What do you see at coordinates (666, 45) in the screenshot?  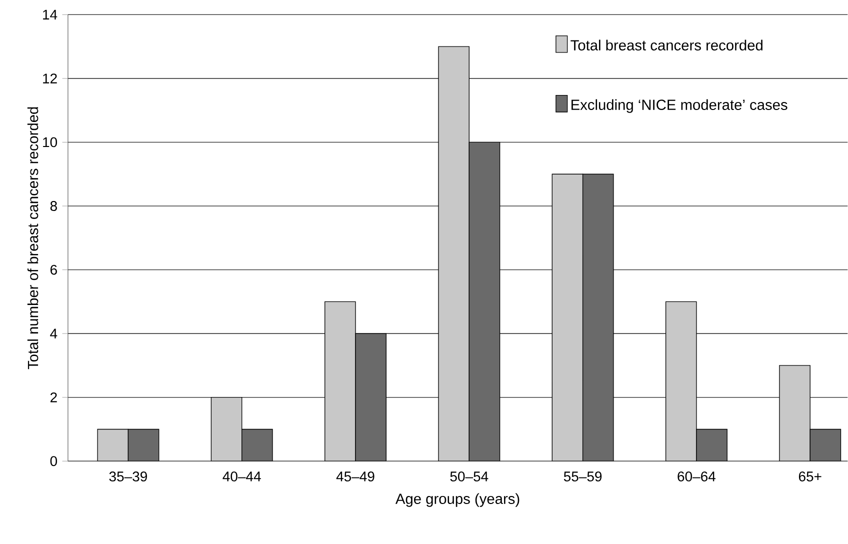 I see `legend-label: Total breast cancers recorded` at bounding box center [666, 45].